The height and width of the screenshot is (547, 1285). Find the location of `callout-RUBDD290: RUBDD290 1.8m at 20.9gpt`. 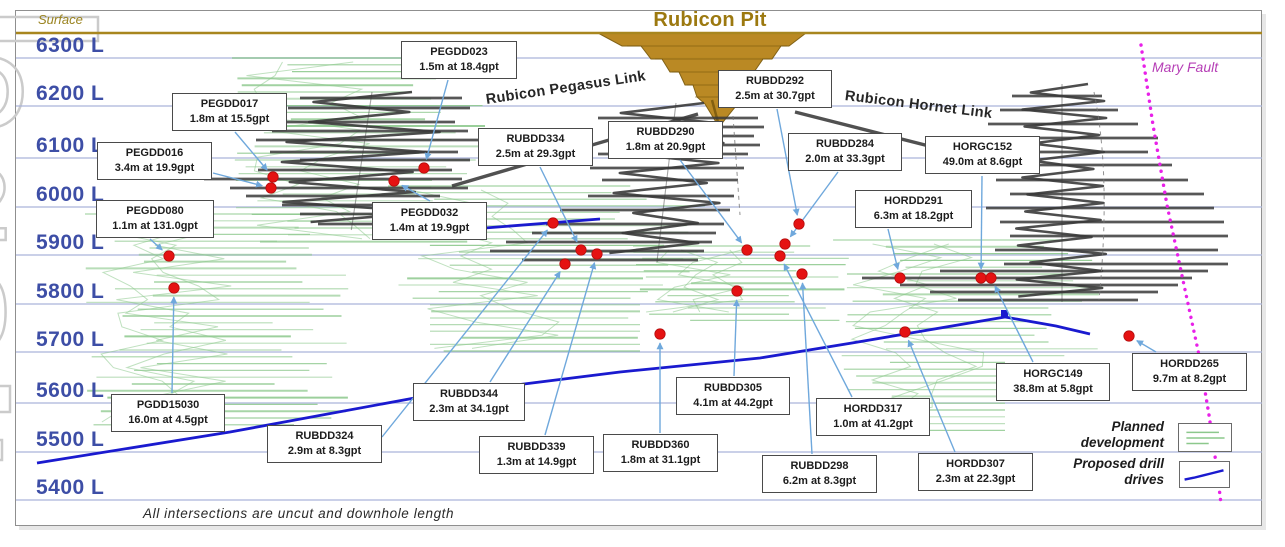

callout-RUBDD290: RUBDD290 1.8m at 20.9gpt is located at coordinates (665, 140).